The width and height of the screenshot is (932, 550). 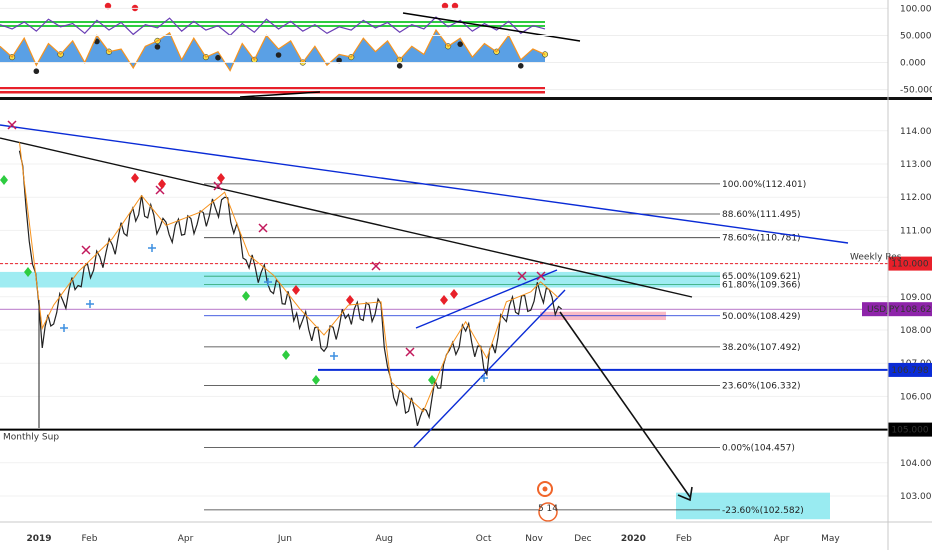 What do you see at coordinates (883, 310) in the screenshot?
I see `price-tag-symbol: USDJPY` at bounding box center [883, 310].